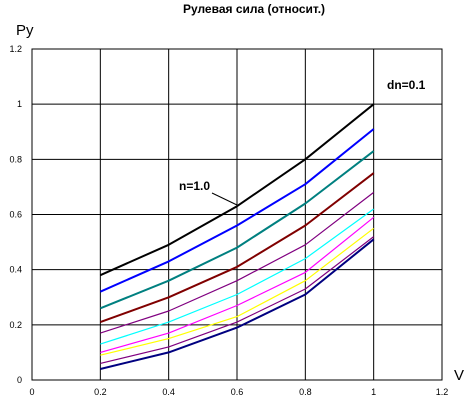  Describe the element at coordinates (19, 380) in the screenshot. I see `y-tick-label: 0` at that location.